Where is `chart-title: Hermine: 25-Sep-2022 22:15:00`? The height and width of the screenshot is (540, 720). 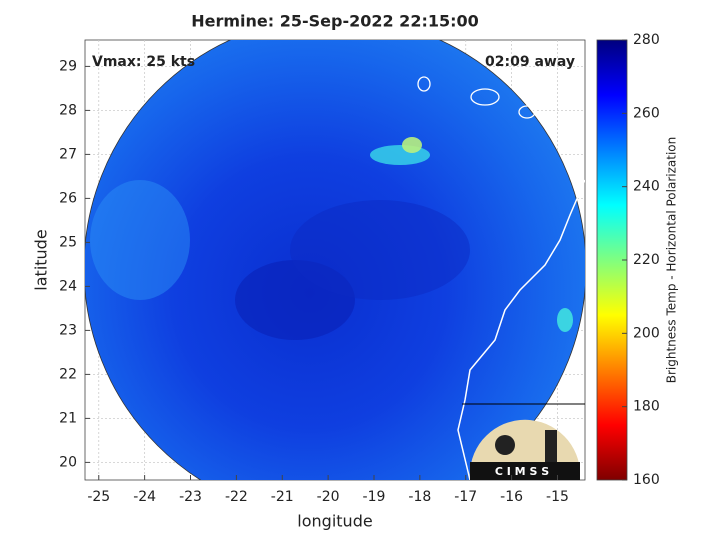 chart-title: Hermine: 25-Sep-2022 22:15:00 is located at coordinates (335, 21).